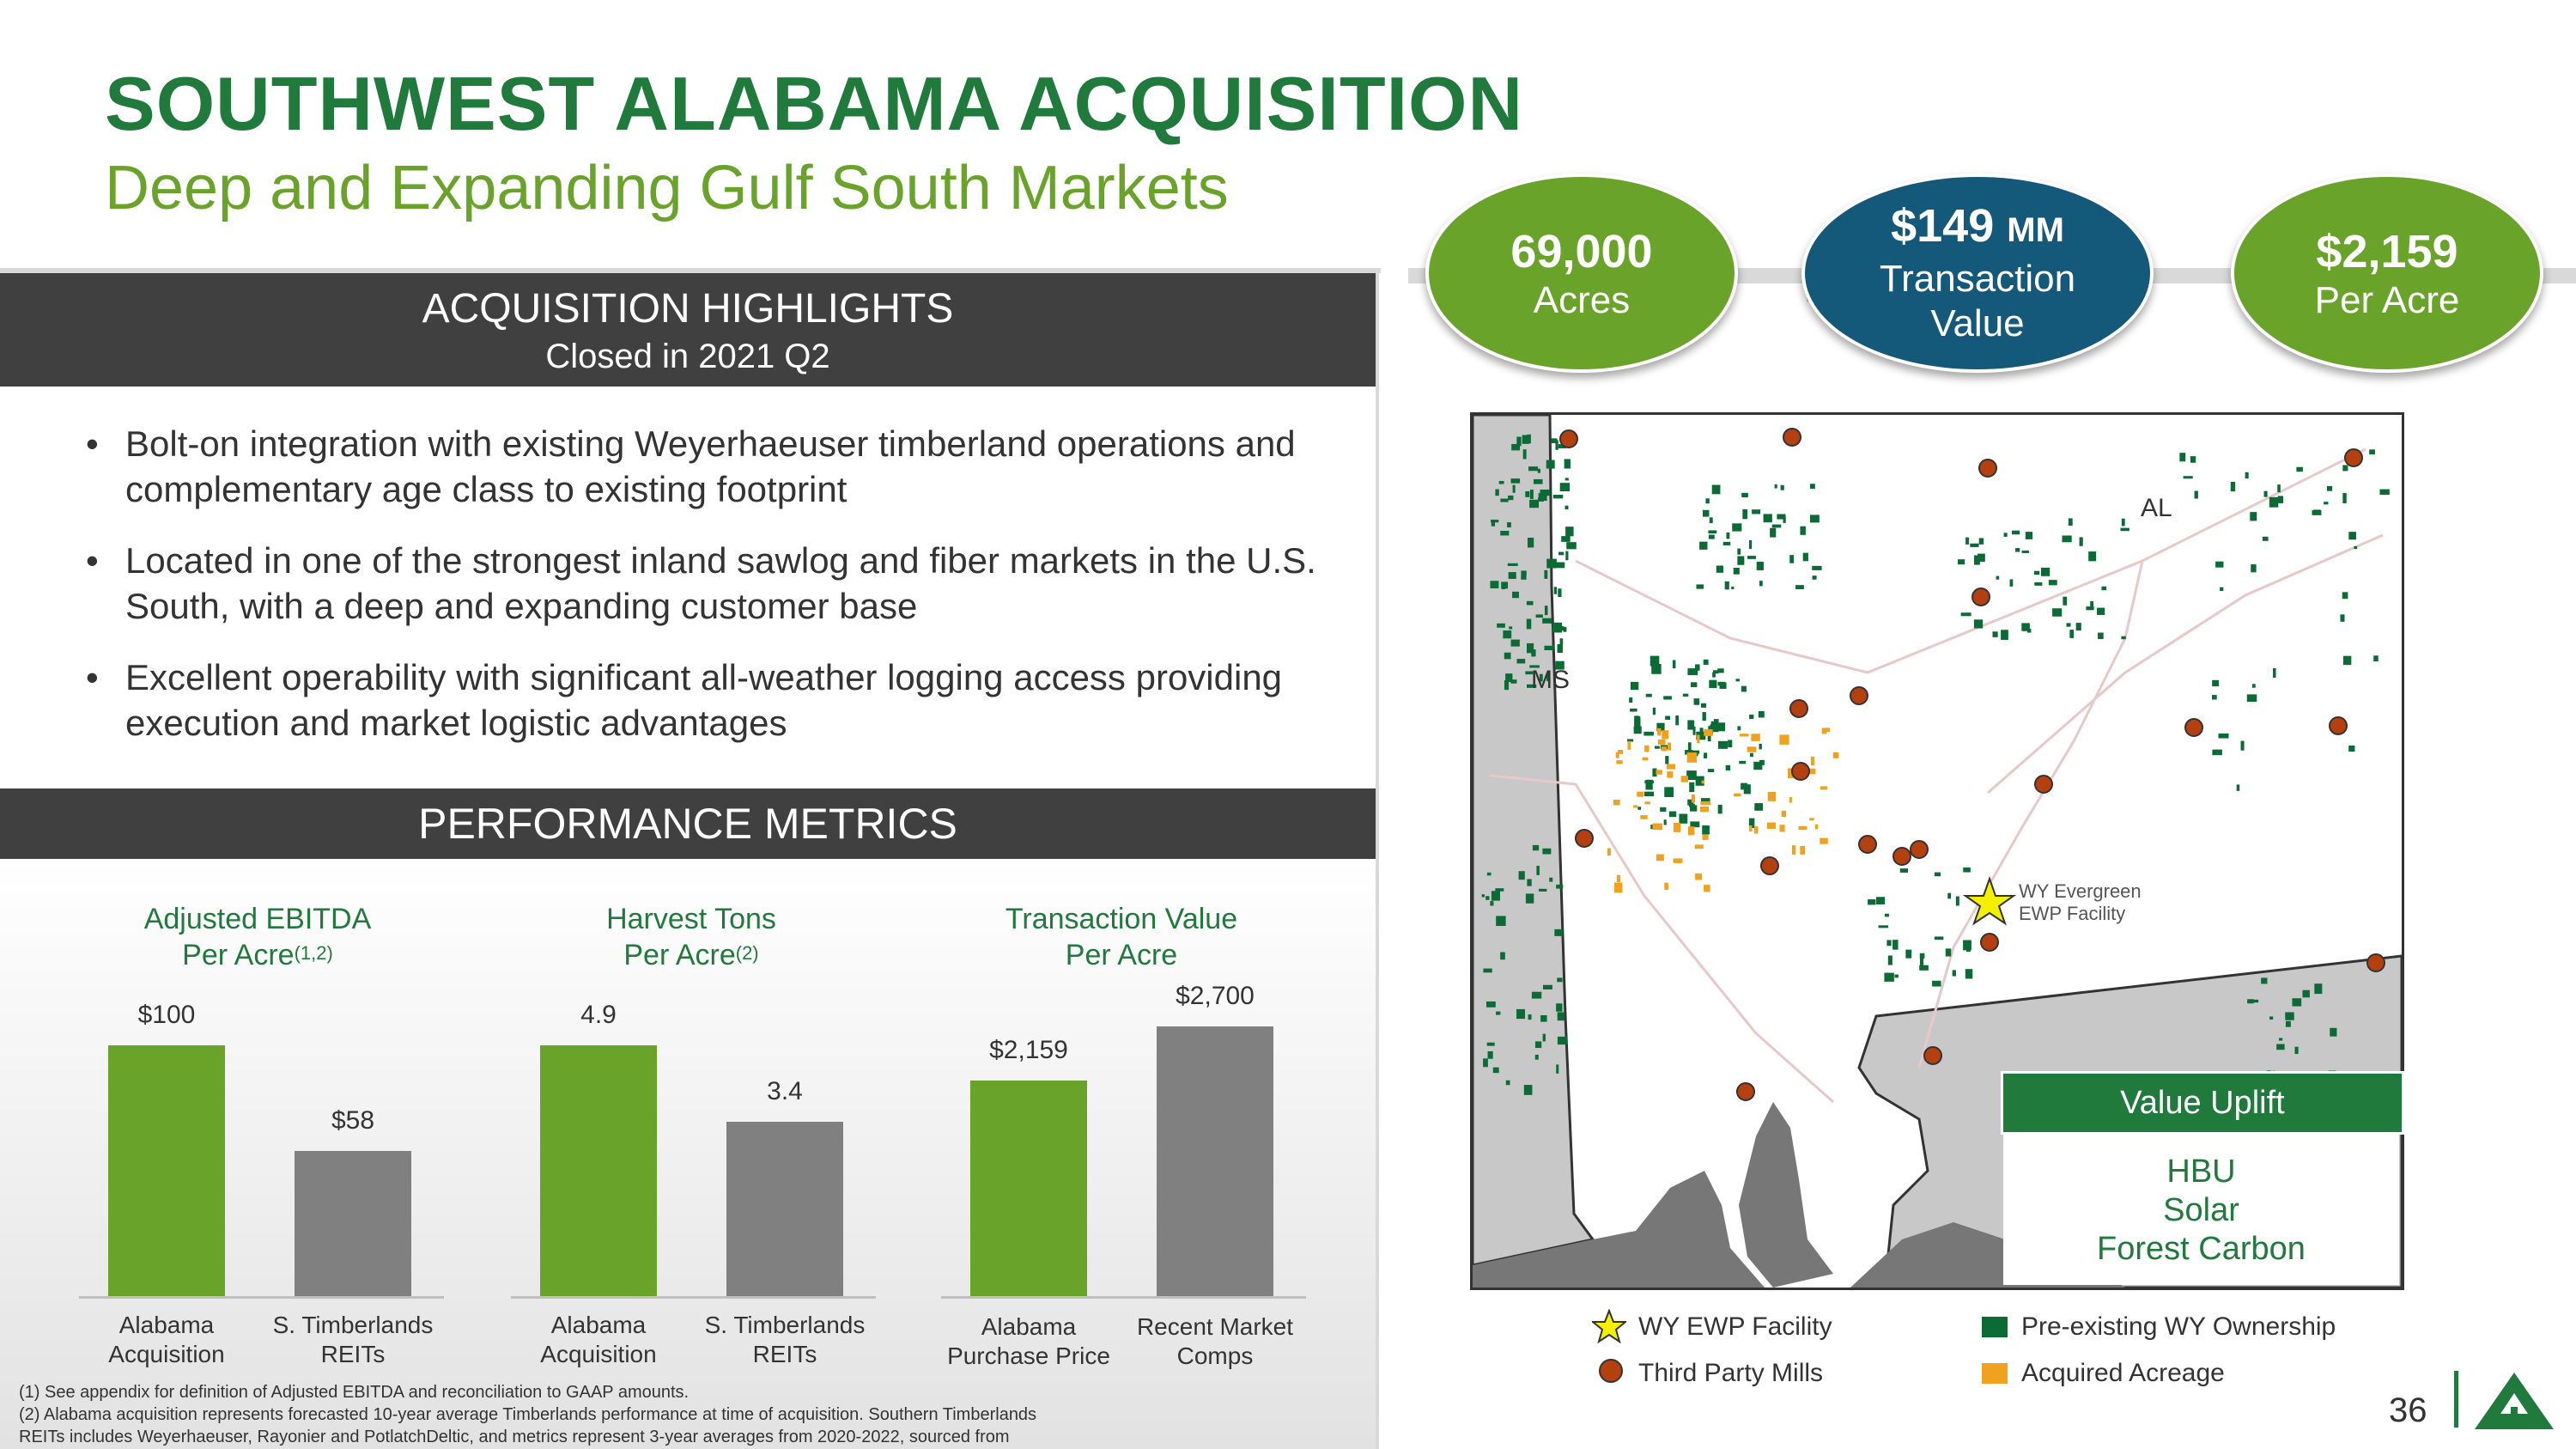 The height and width of the screenshot is (1449, 2576). I want to click on bar-alabama-ebitda, so click(166, 1170).